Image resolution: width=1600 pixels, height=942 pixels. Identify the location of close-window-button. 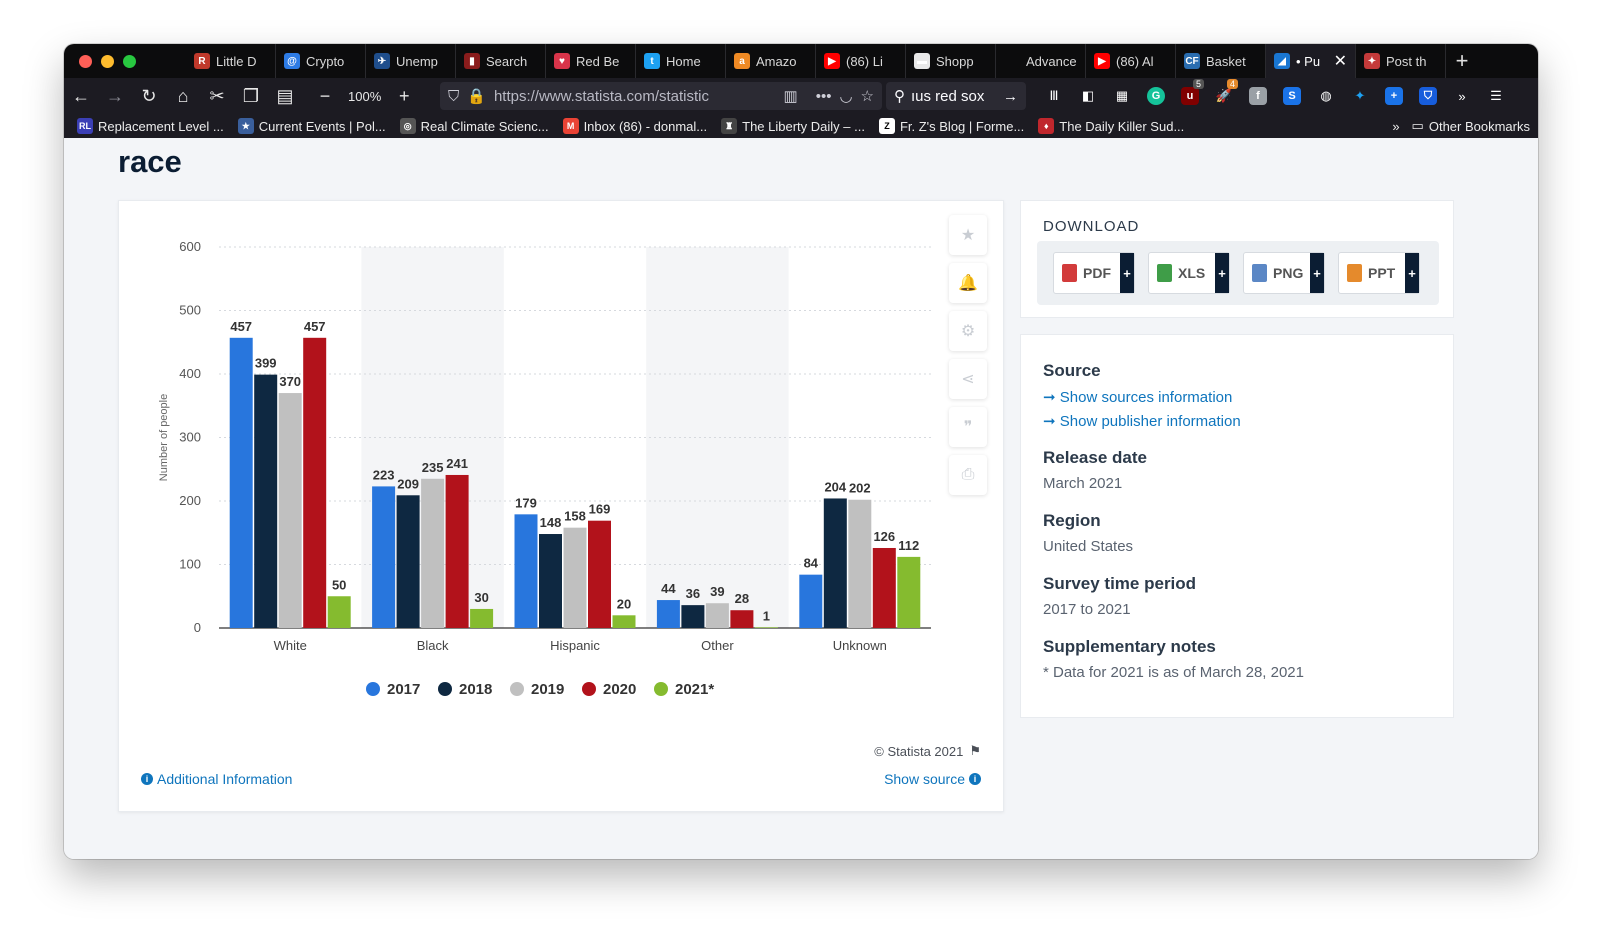
(85, 61).